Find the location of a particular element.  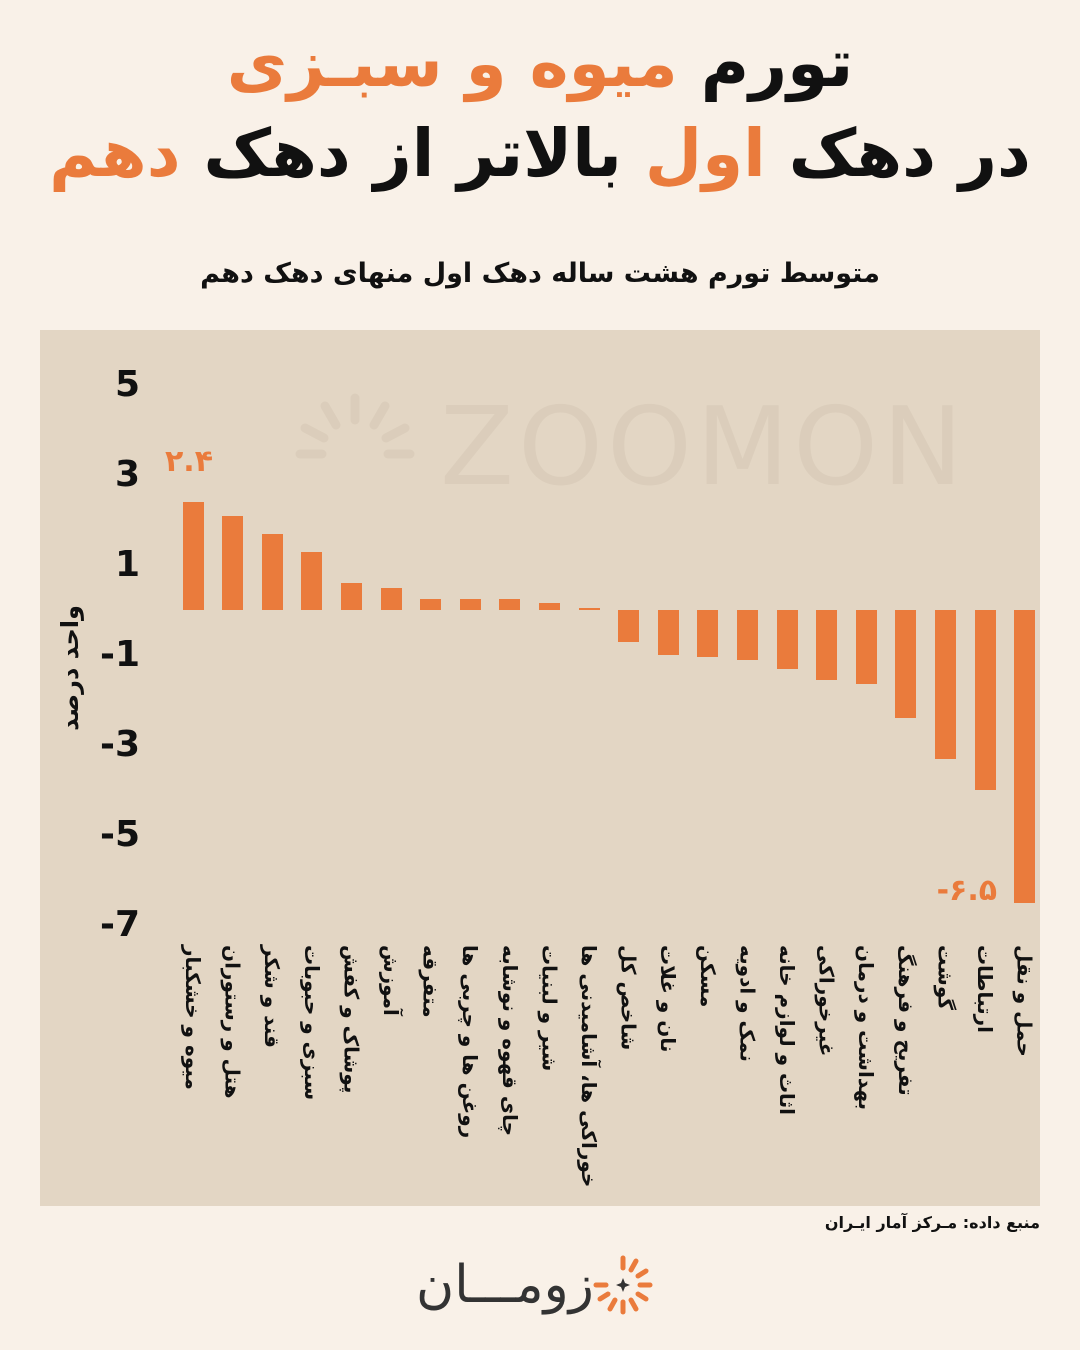

x-tick-label: هتل و رستوران is located at coordinates (232, 1022).